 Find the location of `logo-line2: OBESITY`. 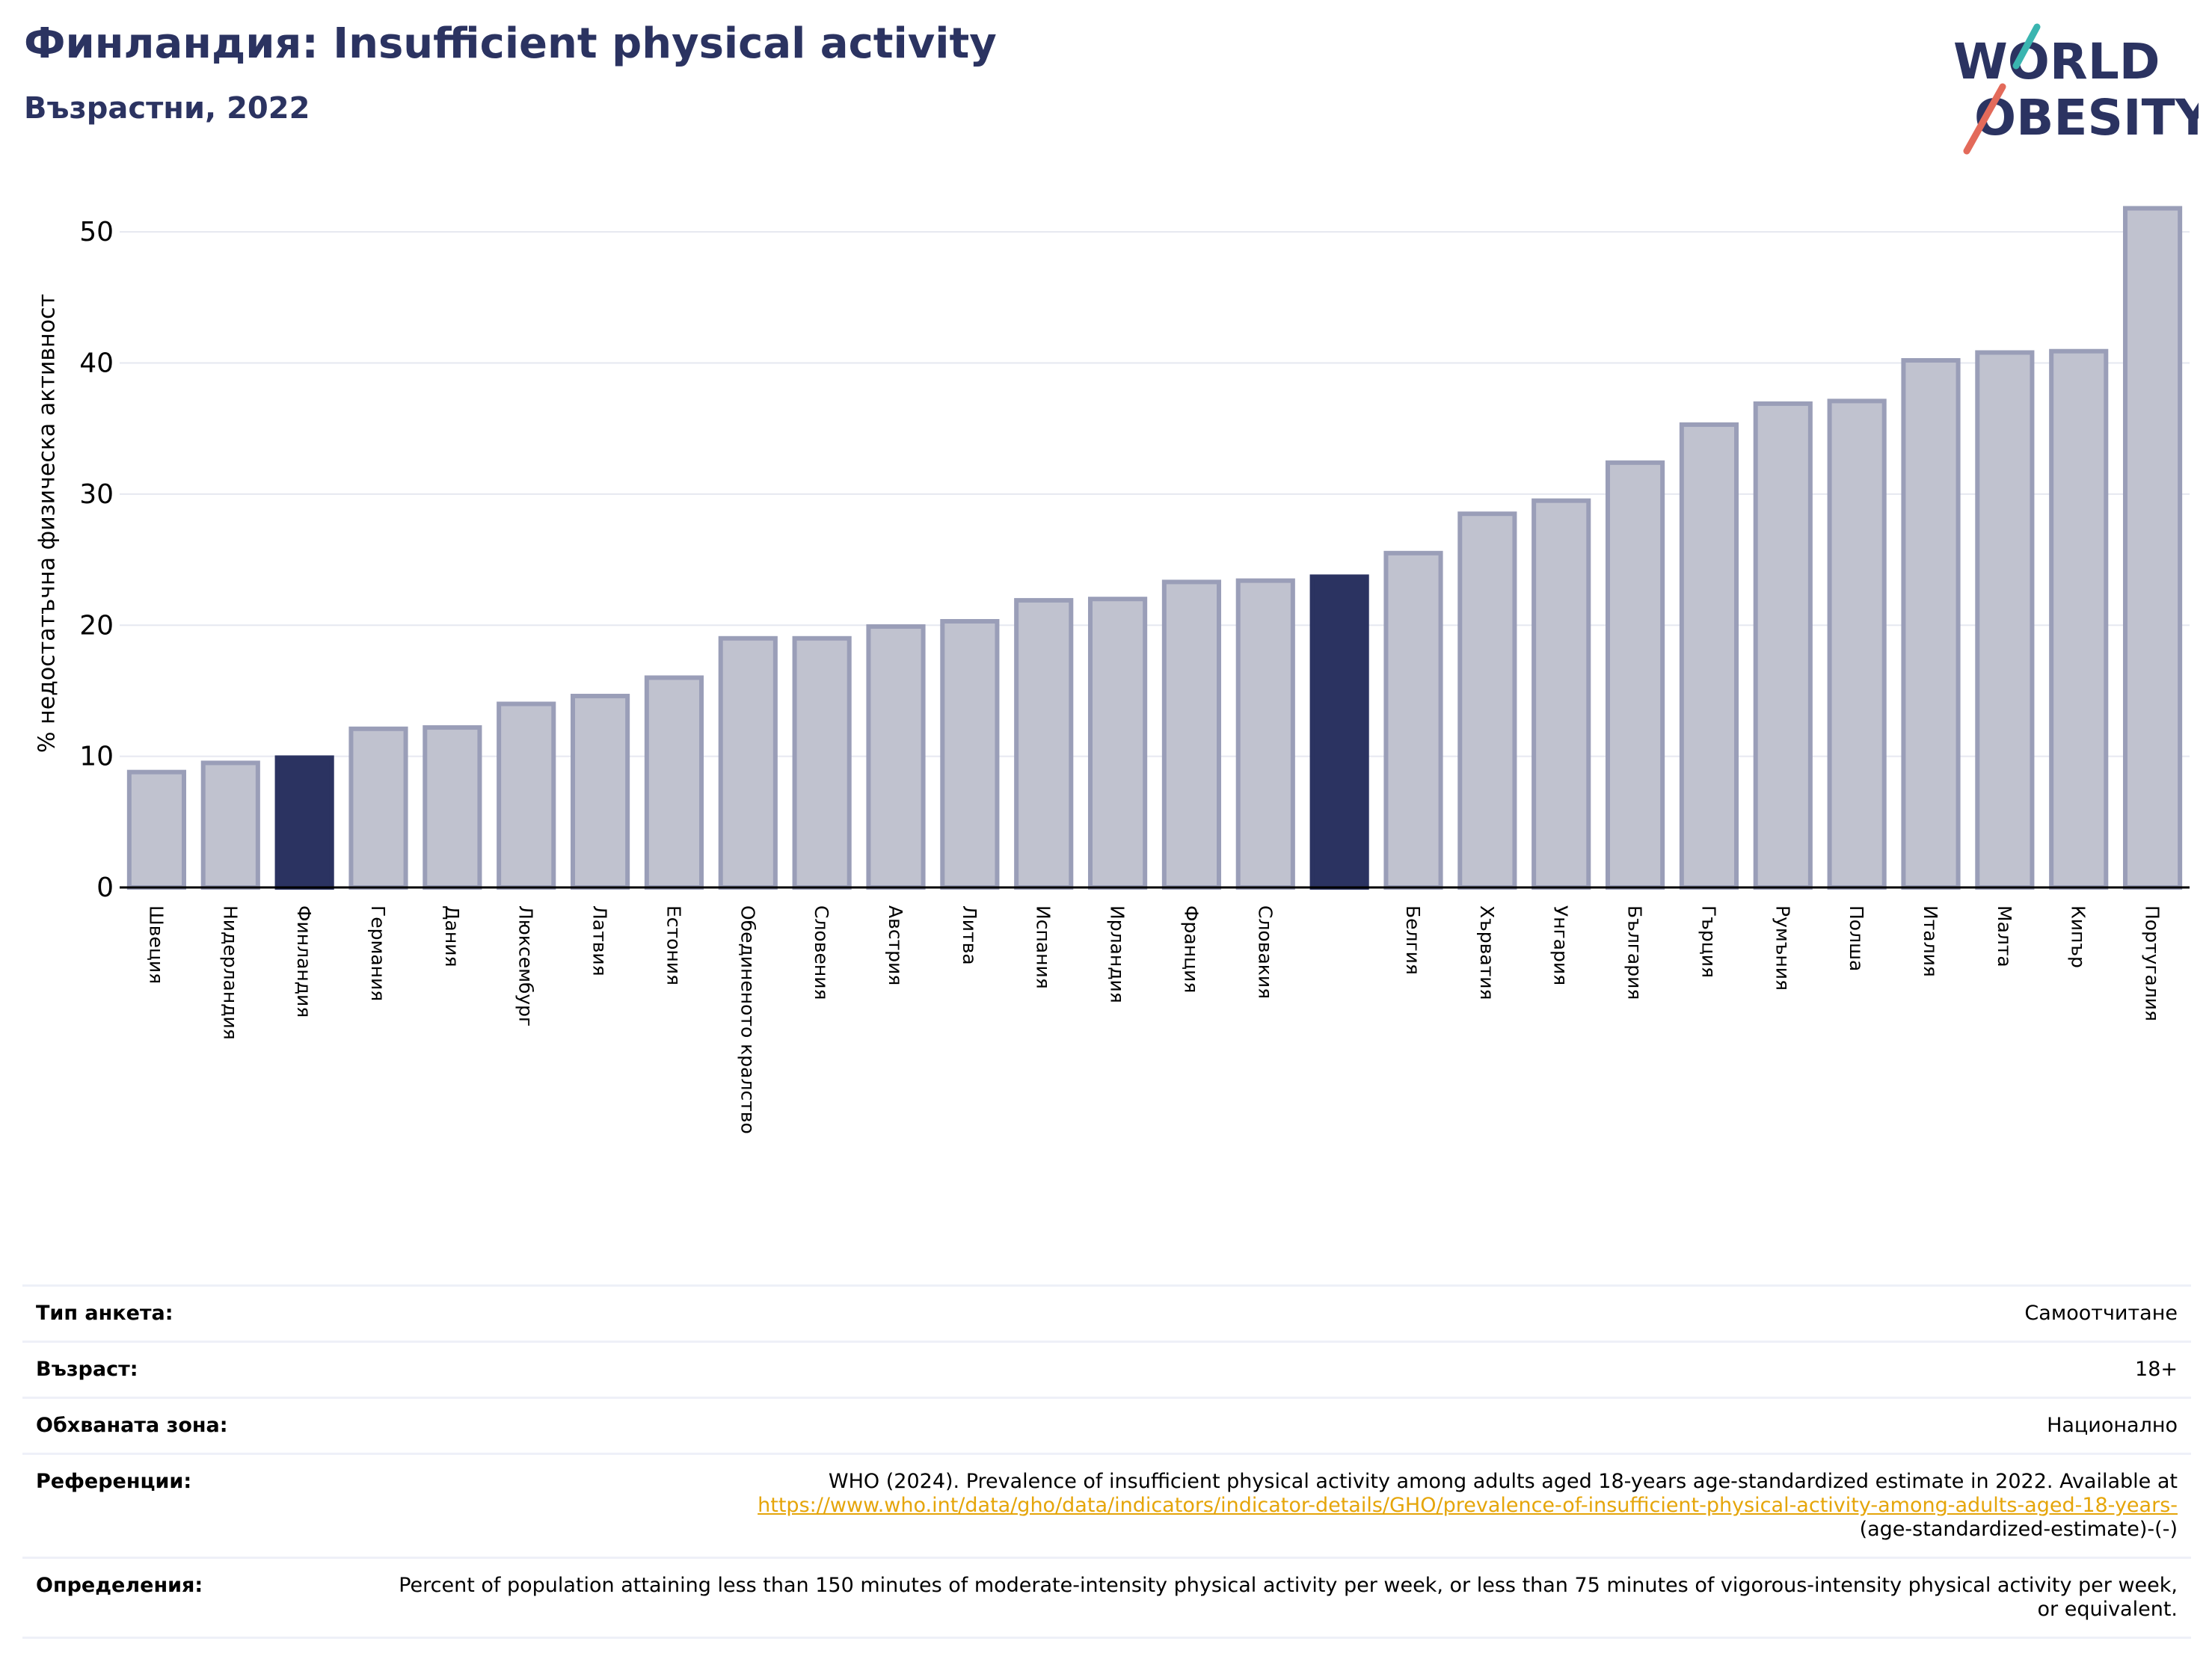

logo-line2: OBESITY is located at coordinates (2086, 118).